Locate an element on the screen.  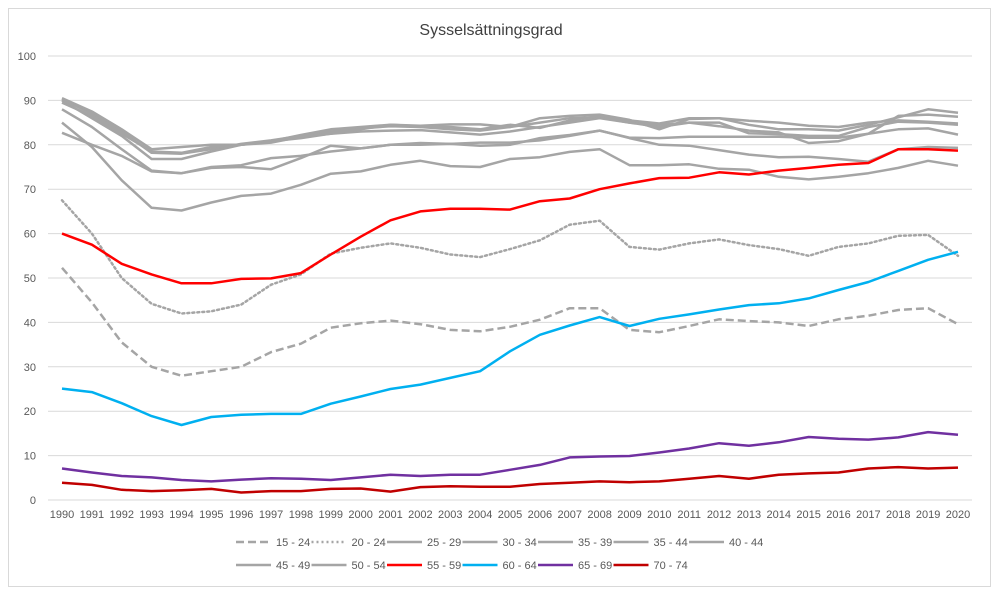
x-tick-label: 2002 is located at coordinates (420, 515).